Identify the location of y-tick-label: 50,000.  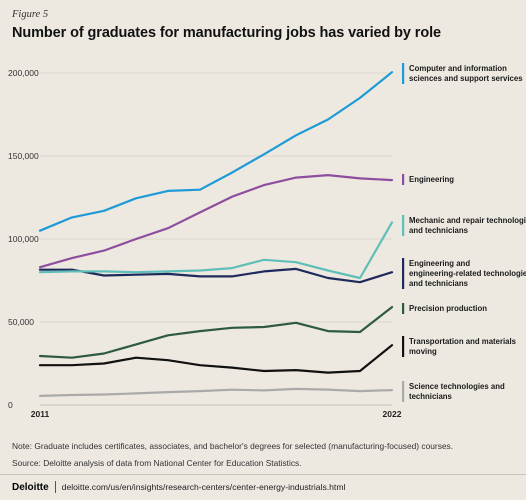
(21, 322).